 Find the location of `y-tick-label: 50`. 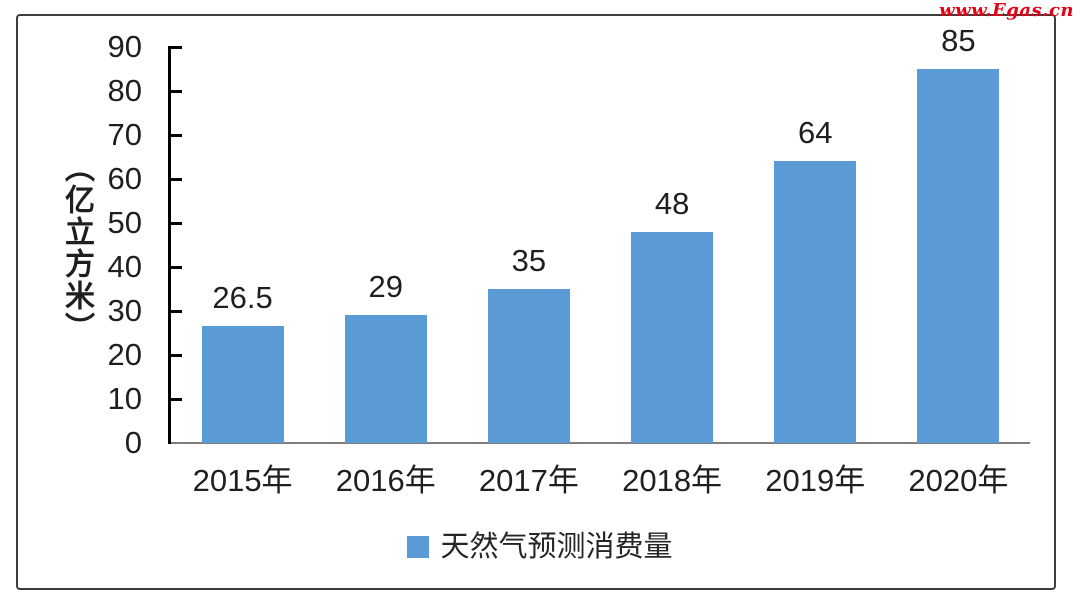

y-tick-label: 50 is located at coordinates (124, 222).